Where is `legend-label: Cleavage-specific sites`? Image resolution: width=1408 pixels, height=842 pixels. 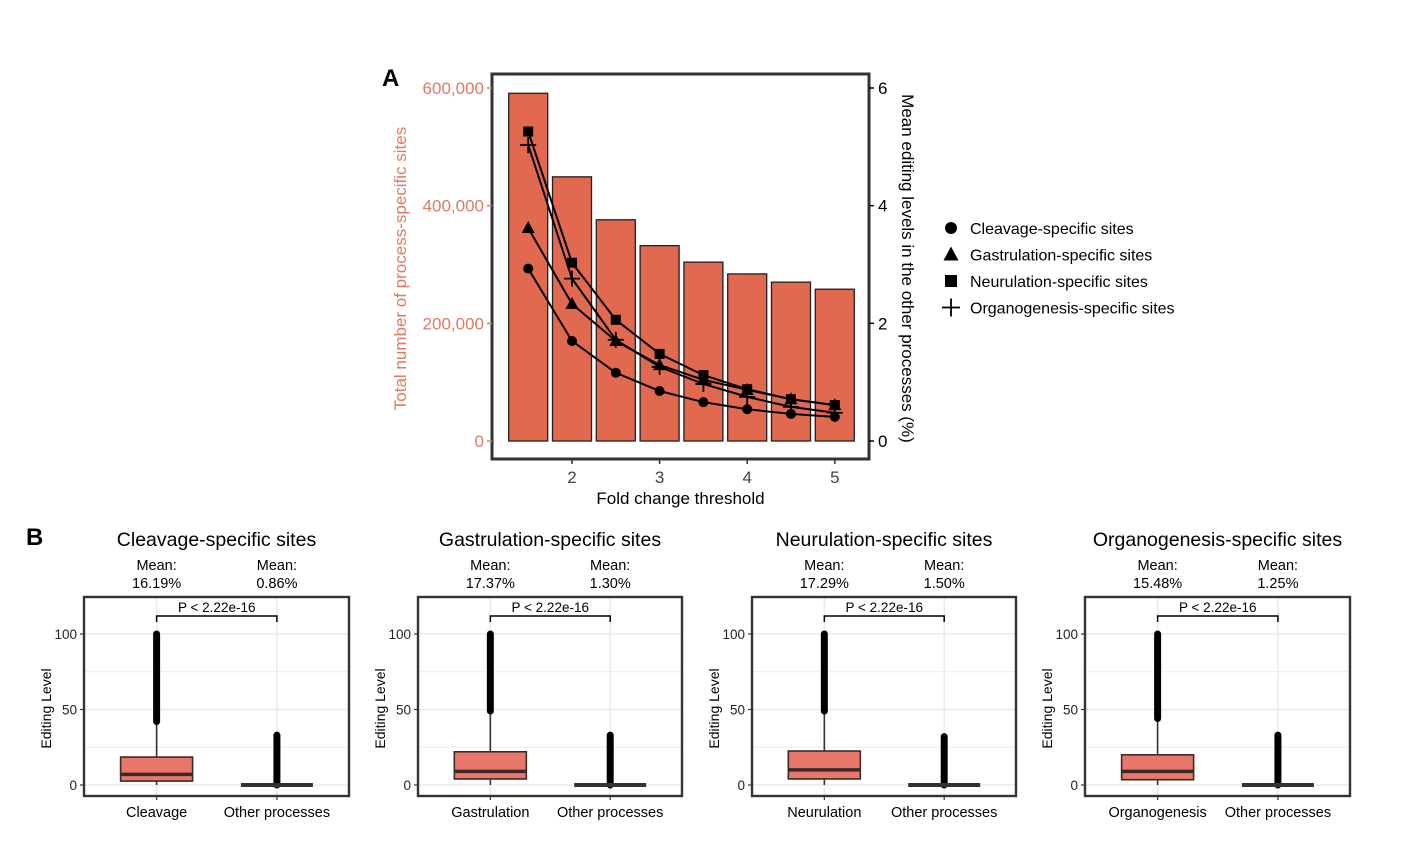 legend-label: Cleavage-specific sites is located at coordinates (1052, 229).